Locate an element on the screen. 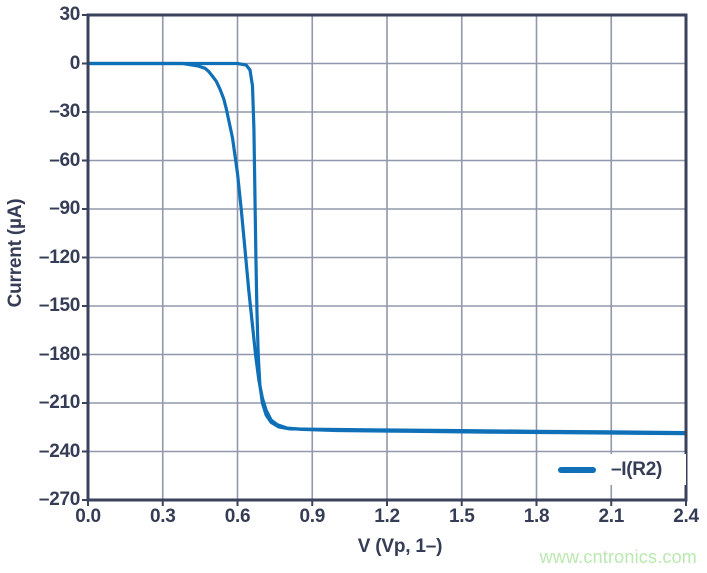  watermark-text: www.cntronics.com is located at coordinates (618, 557).